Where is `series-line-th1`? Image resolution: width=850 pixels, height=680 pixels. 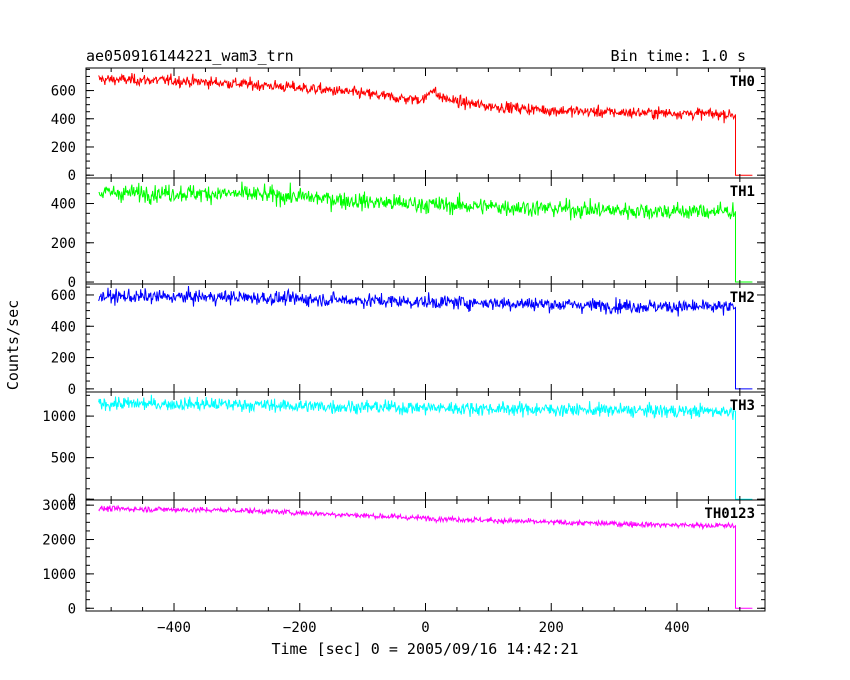 series-line-th1 is located at coordinates (425, 232).